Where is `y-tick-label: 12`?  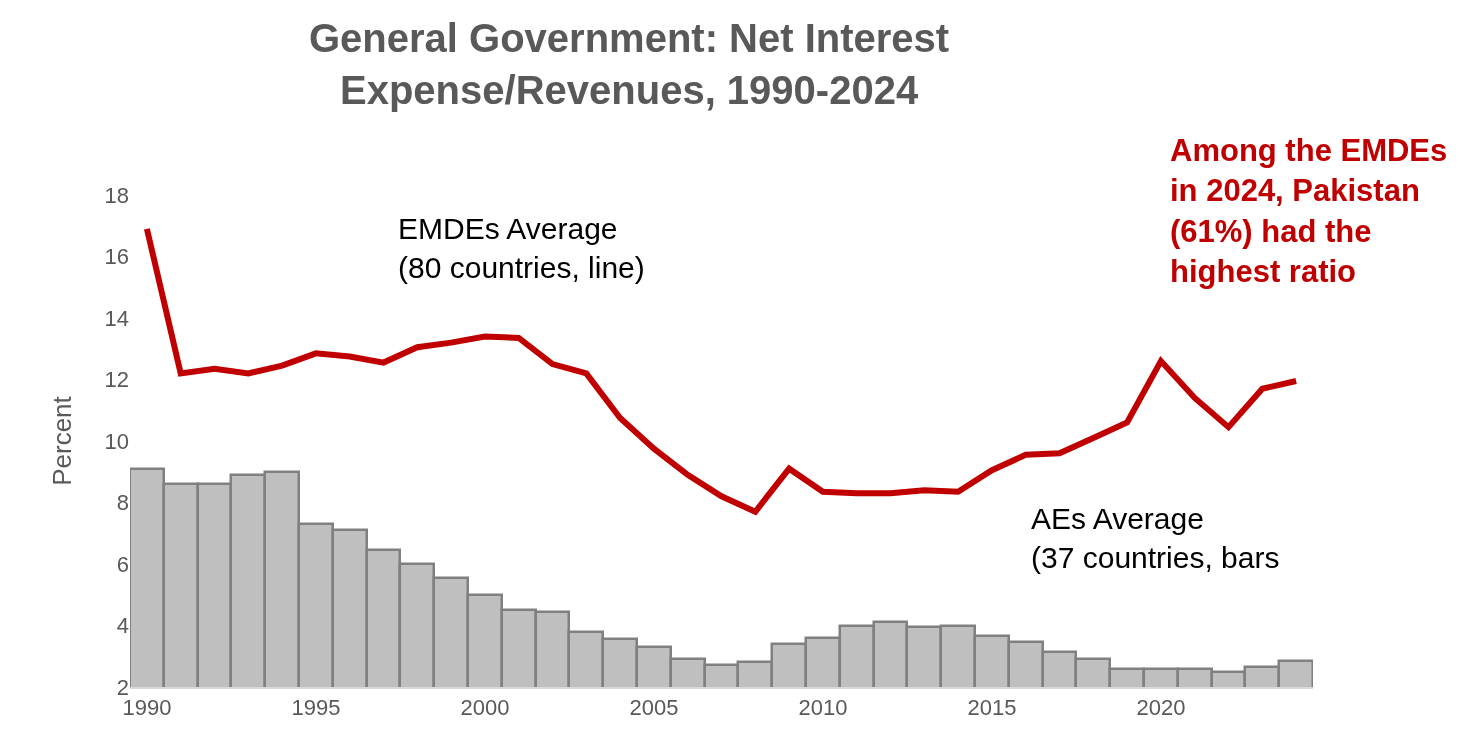
y-tick-label: 12 is located at coordinates (116, 380).